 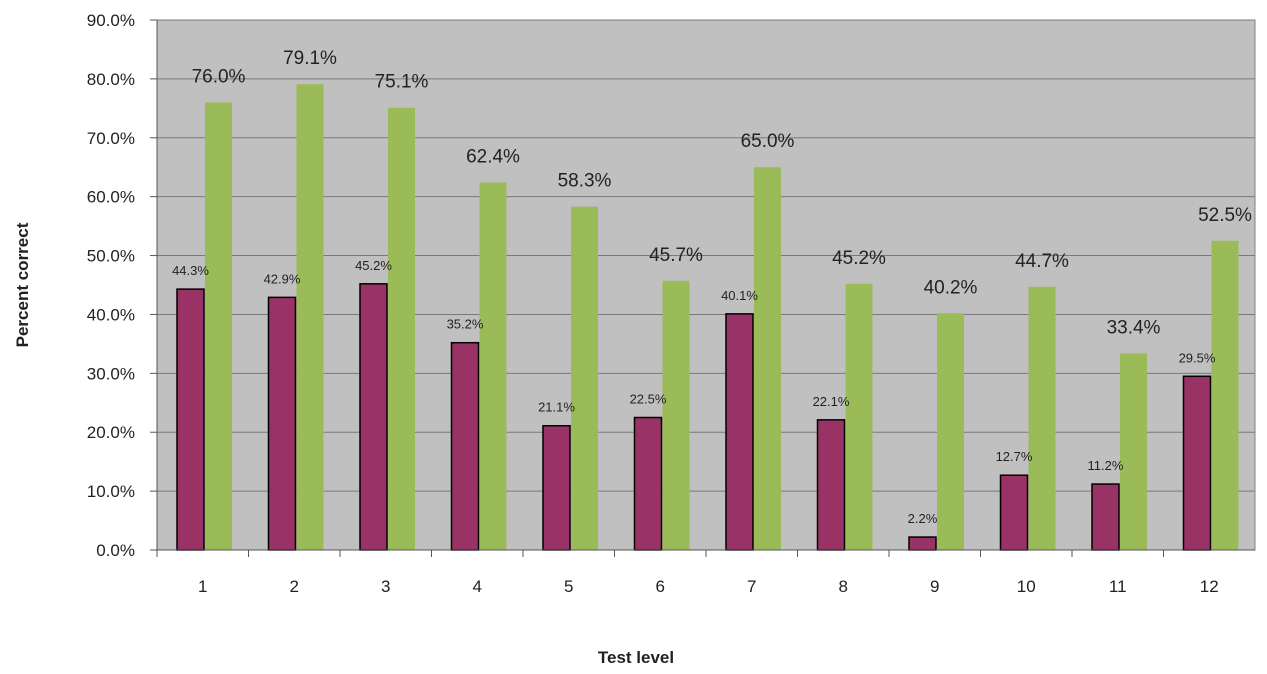 I want to click on data-label: 52.5%, so click(x=1225, y=215).